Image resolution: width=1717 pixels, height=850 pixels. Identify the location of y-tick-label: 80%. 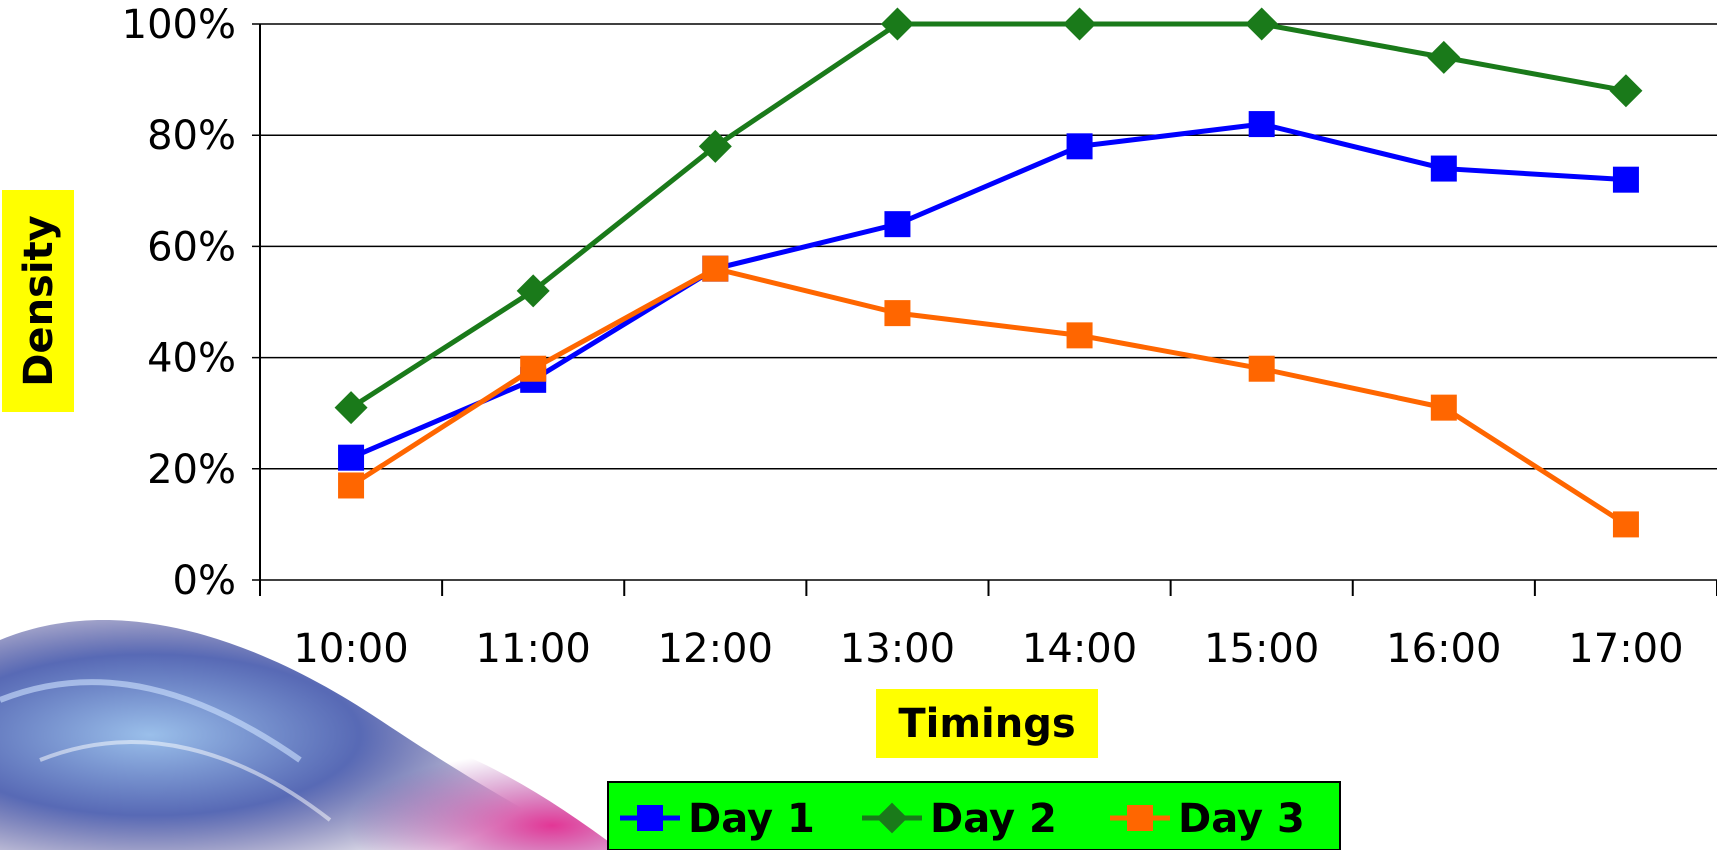
(191, 136).